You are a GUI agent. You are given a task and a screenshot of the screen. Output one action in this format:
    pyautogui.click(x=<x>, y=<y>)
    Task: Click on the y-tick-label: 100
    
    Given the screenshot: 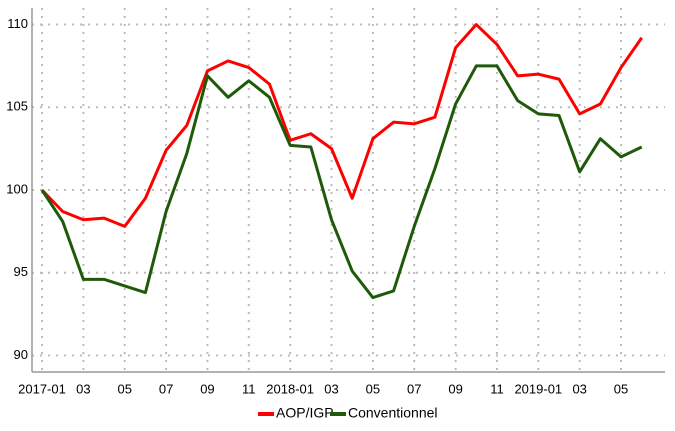 What is the action you would take?
    pyautogui.click(x=17, y=188)
    